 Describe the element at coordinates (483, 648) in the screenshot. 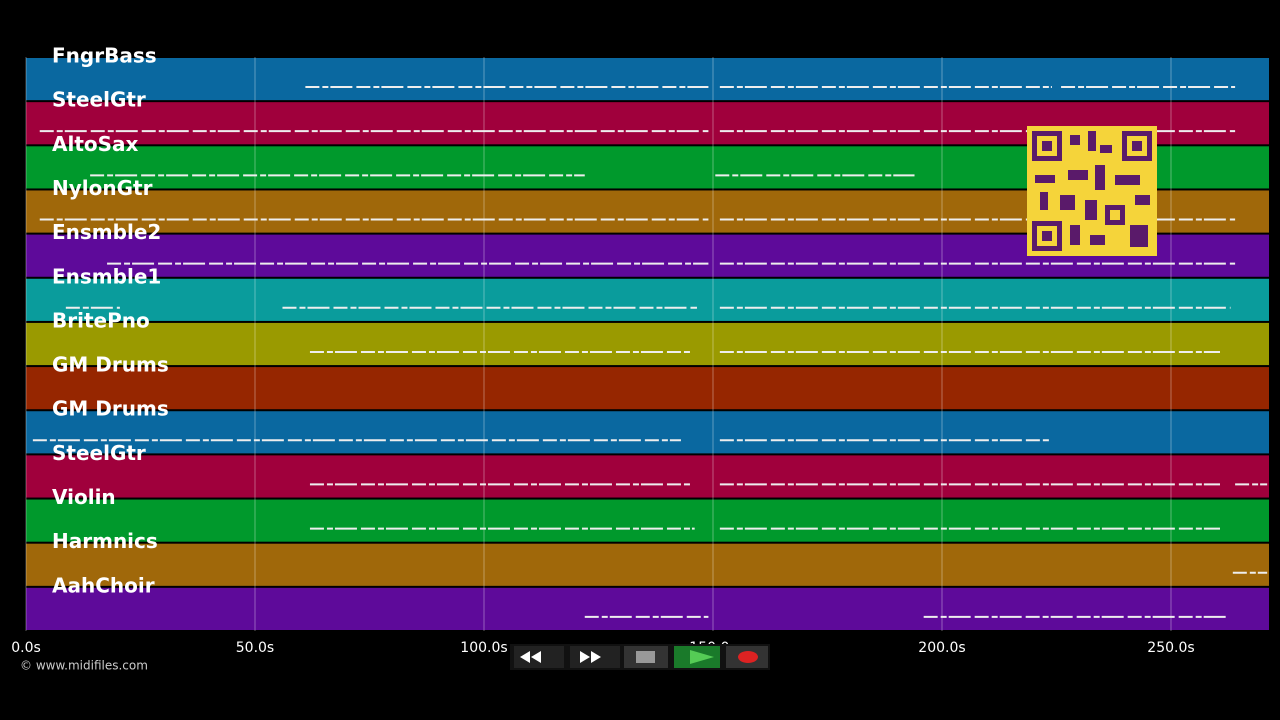

I see `x-tick-label: 100.0s` at that location.